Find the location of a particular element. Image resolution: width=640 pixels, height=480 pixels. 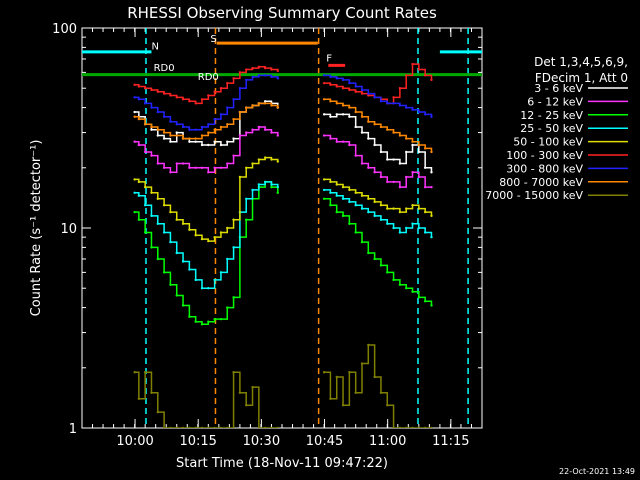

annotation-label: N is located at coordinates (154, 47).